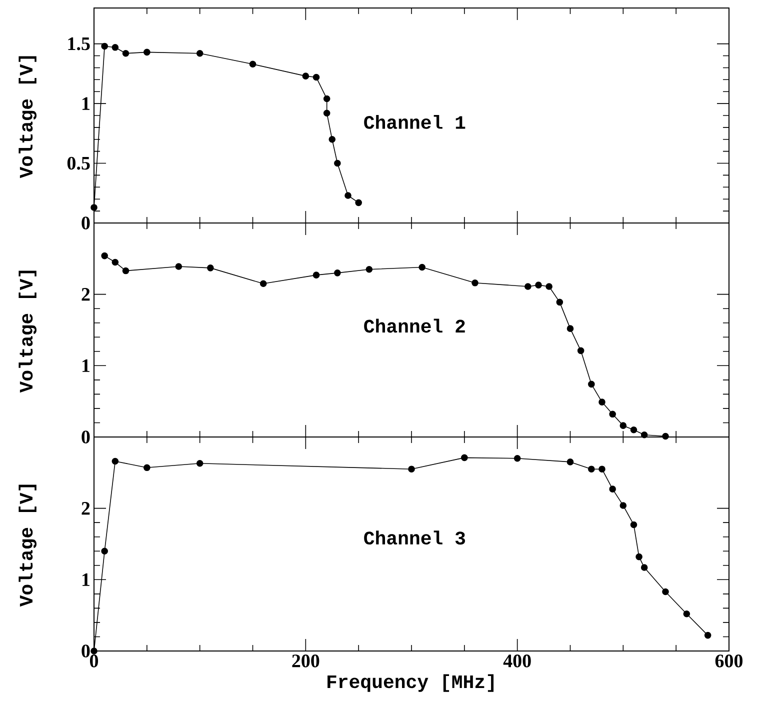  I want to click on x-axis-title: Frequency [MHz], so click(411, 683).